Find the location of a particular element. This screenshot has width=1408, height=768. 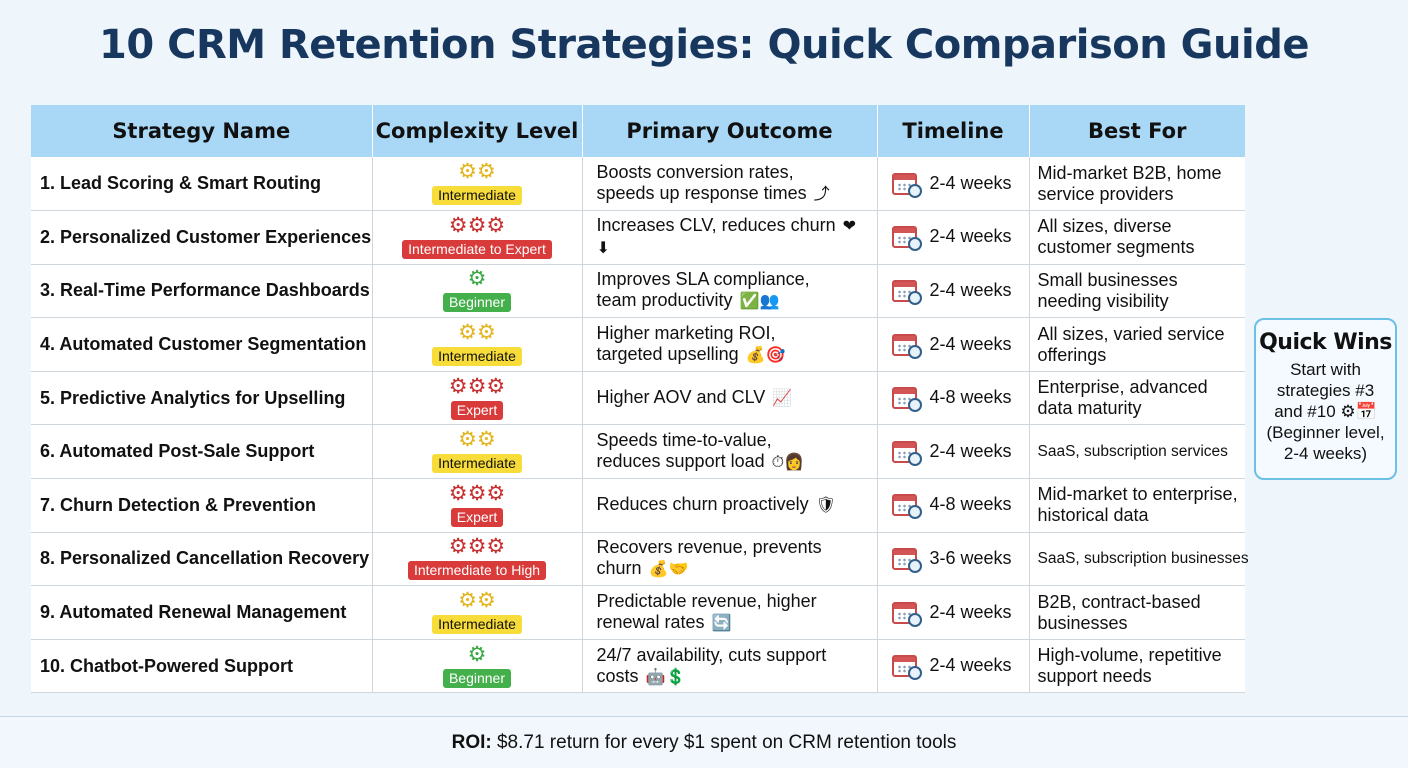

best-for-line-2: businesses is located at coordinates (1082, 622).